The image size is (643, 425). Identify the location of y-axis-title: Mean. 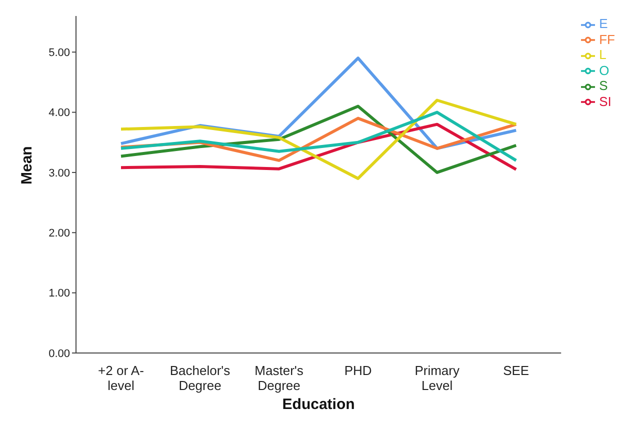
(27, 165).